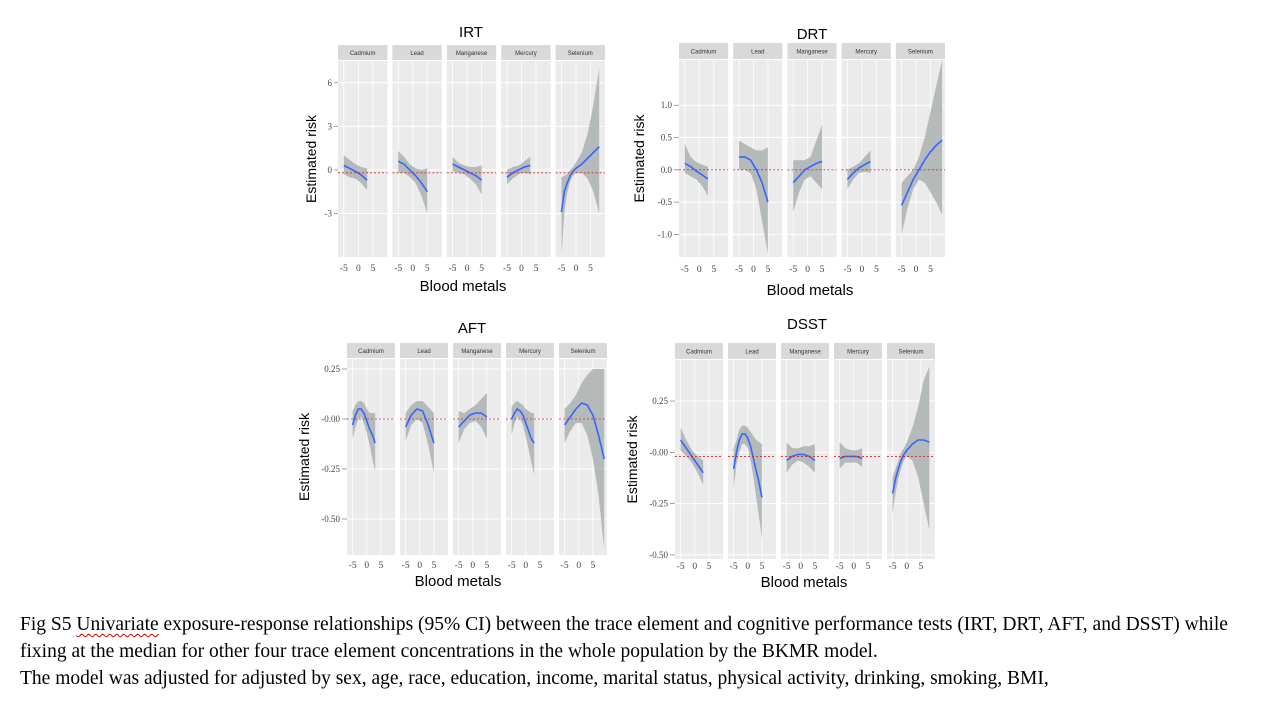 This screenshot has width=1266, height=708. I want to click on chart-title: IRT, so click(471, 32).